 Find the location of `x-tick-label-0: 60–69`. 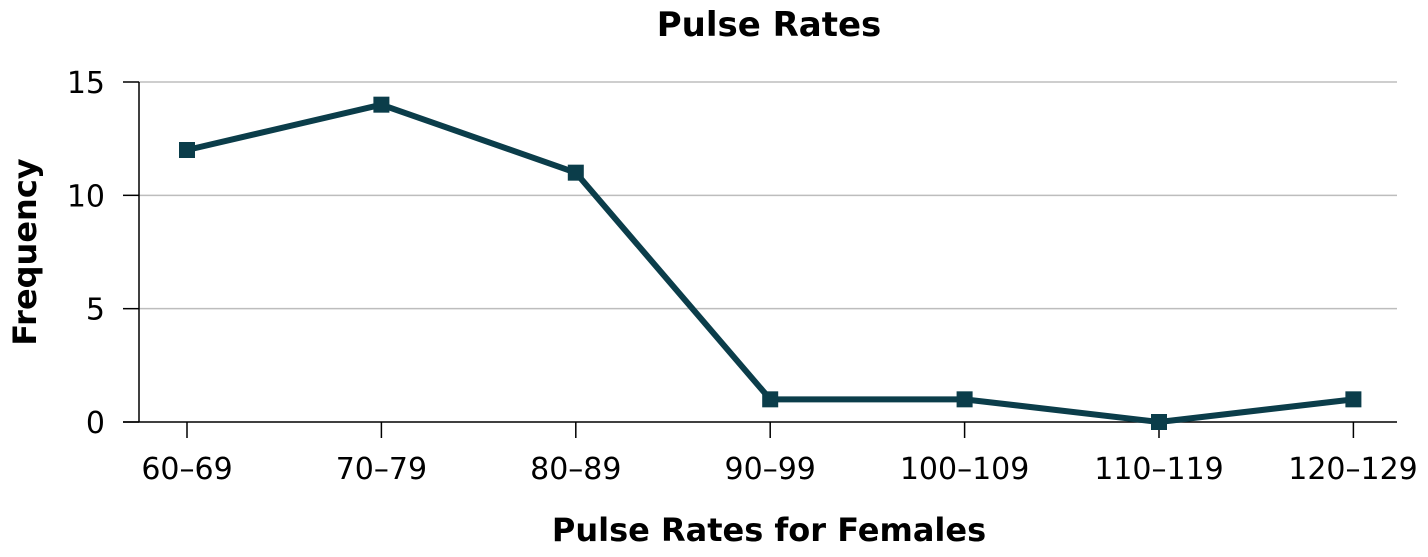

x-tick-label-0: 60–69 is located at coordinates (186, 469).